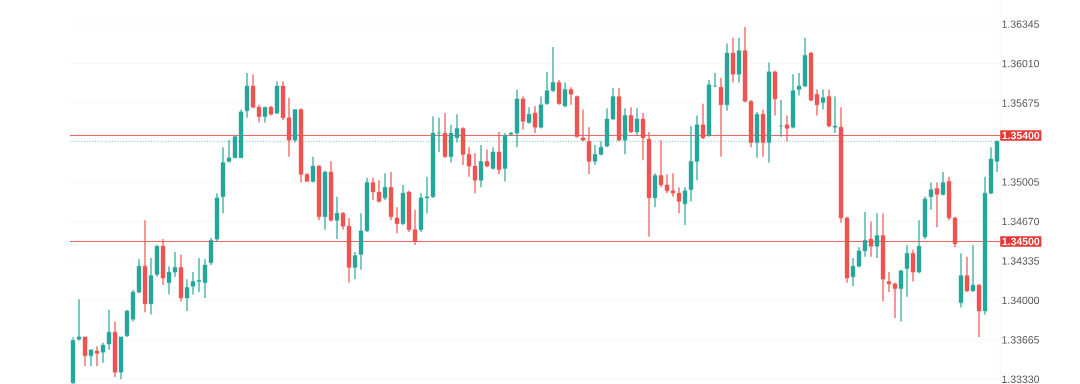 The height and width of the screenshot is (384, 1080). What do you see at coordinates (1021, 135) in the screenshot?
I see `ref-line-label: 1.35400` at bounding box center [1021, 135].